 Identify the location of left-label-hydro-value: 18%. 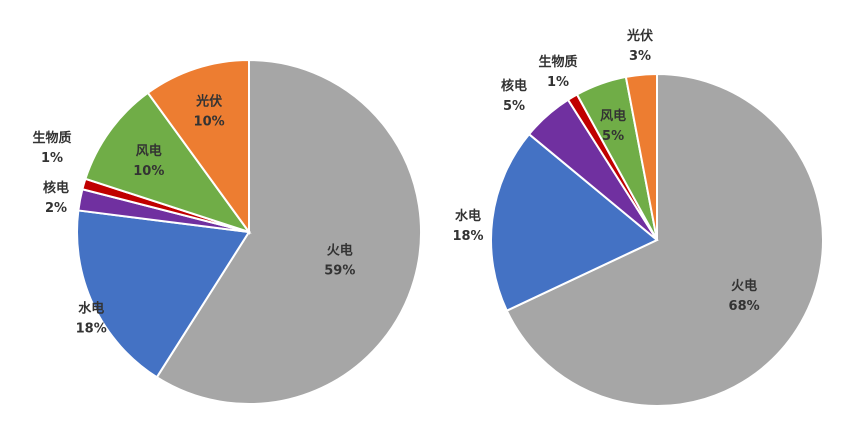
(91, 329).